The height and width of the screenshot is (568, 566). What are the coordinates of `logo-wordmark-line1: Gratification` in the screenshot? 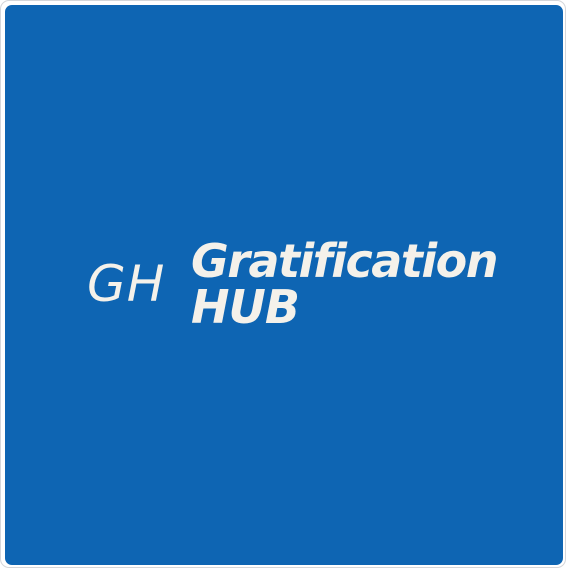 It's located at (344, 261).